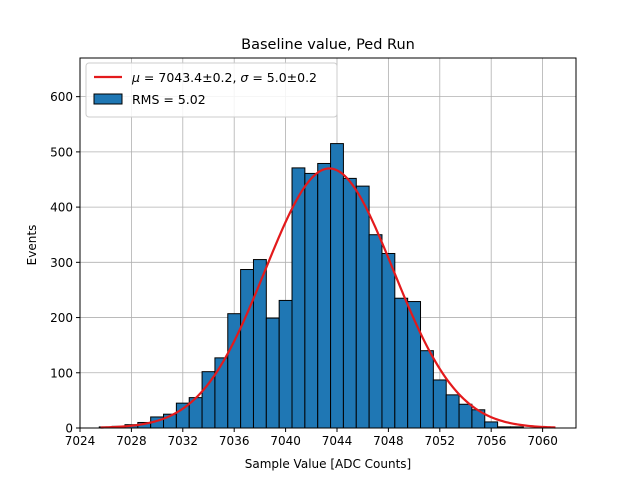 The image size is (640, 480). I want to click on y-tick-label: 0, so click(69, 429).